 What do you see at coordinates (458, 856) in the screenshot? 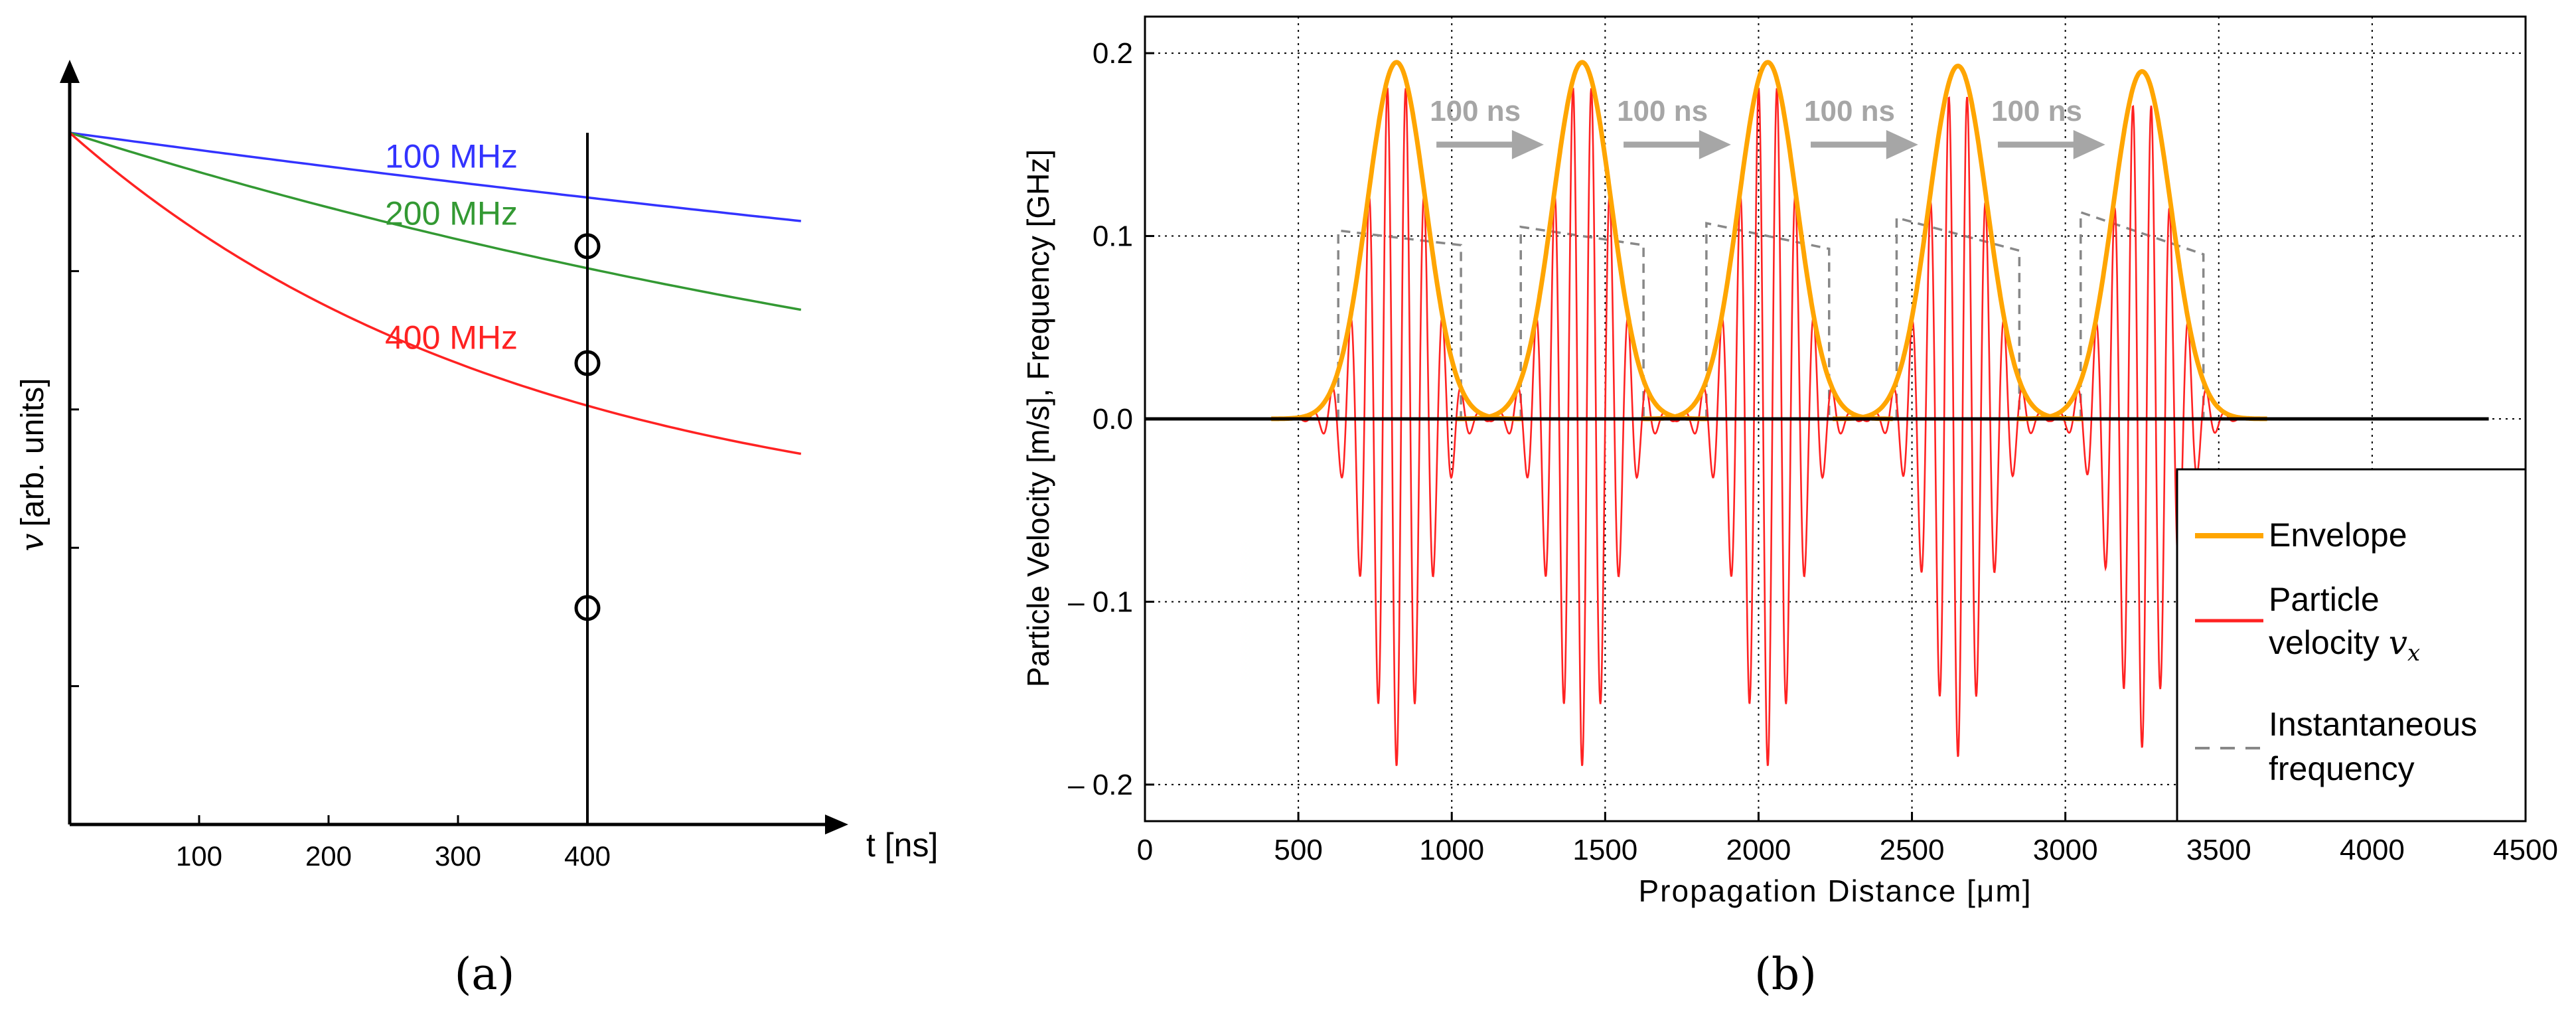
I see `x-tick-label-300: 300` at bounding box center [458, 856].